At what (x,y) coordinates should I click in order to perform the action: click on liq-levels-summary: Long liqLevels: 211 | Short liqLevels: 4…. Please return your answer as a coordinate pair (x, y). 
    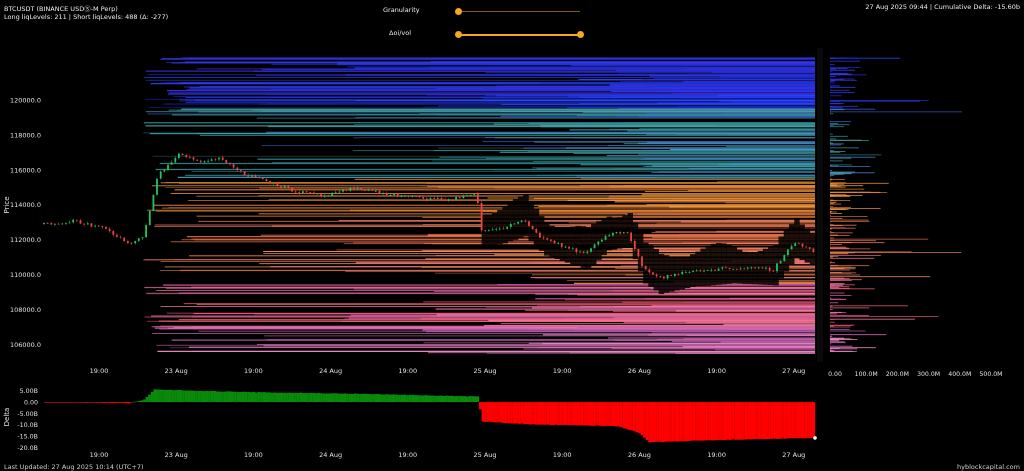
    Looking at the image, I should click on (86, 17).